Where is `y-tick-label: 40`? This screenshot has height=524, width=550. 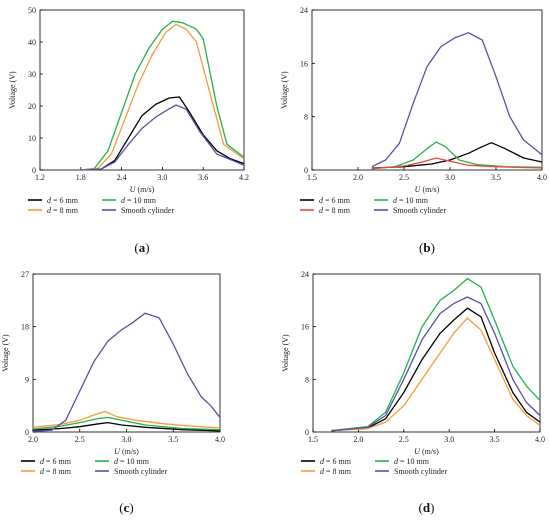
y-tick-label: 40 is located at coordinates (32, 42).